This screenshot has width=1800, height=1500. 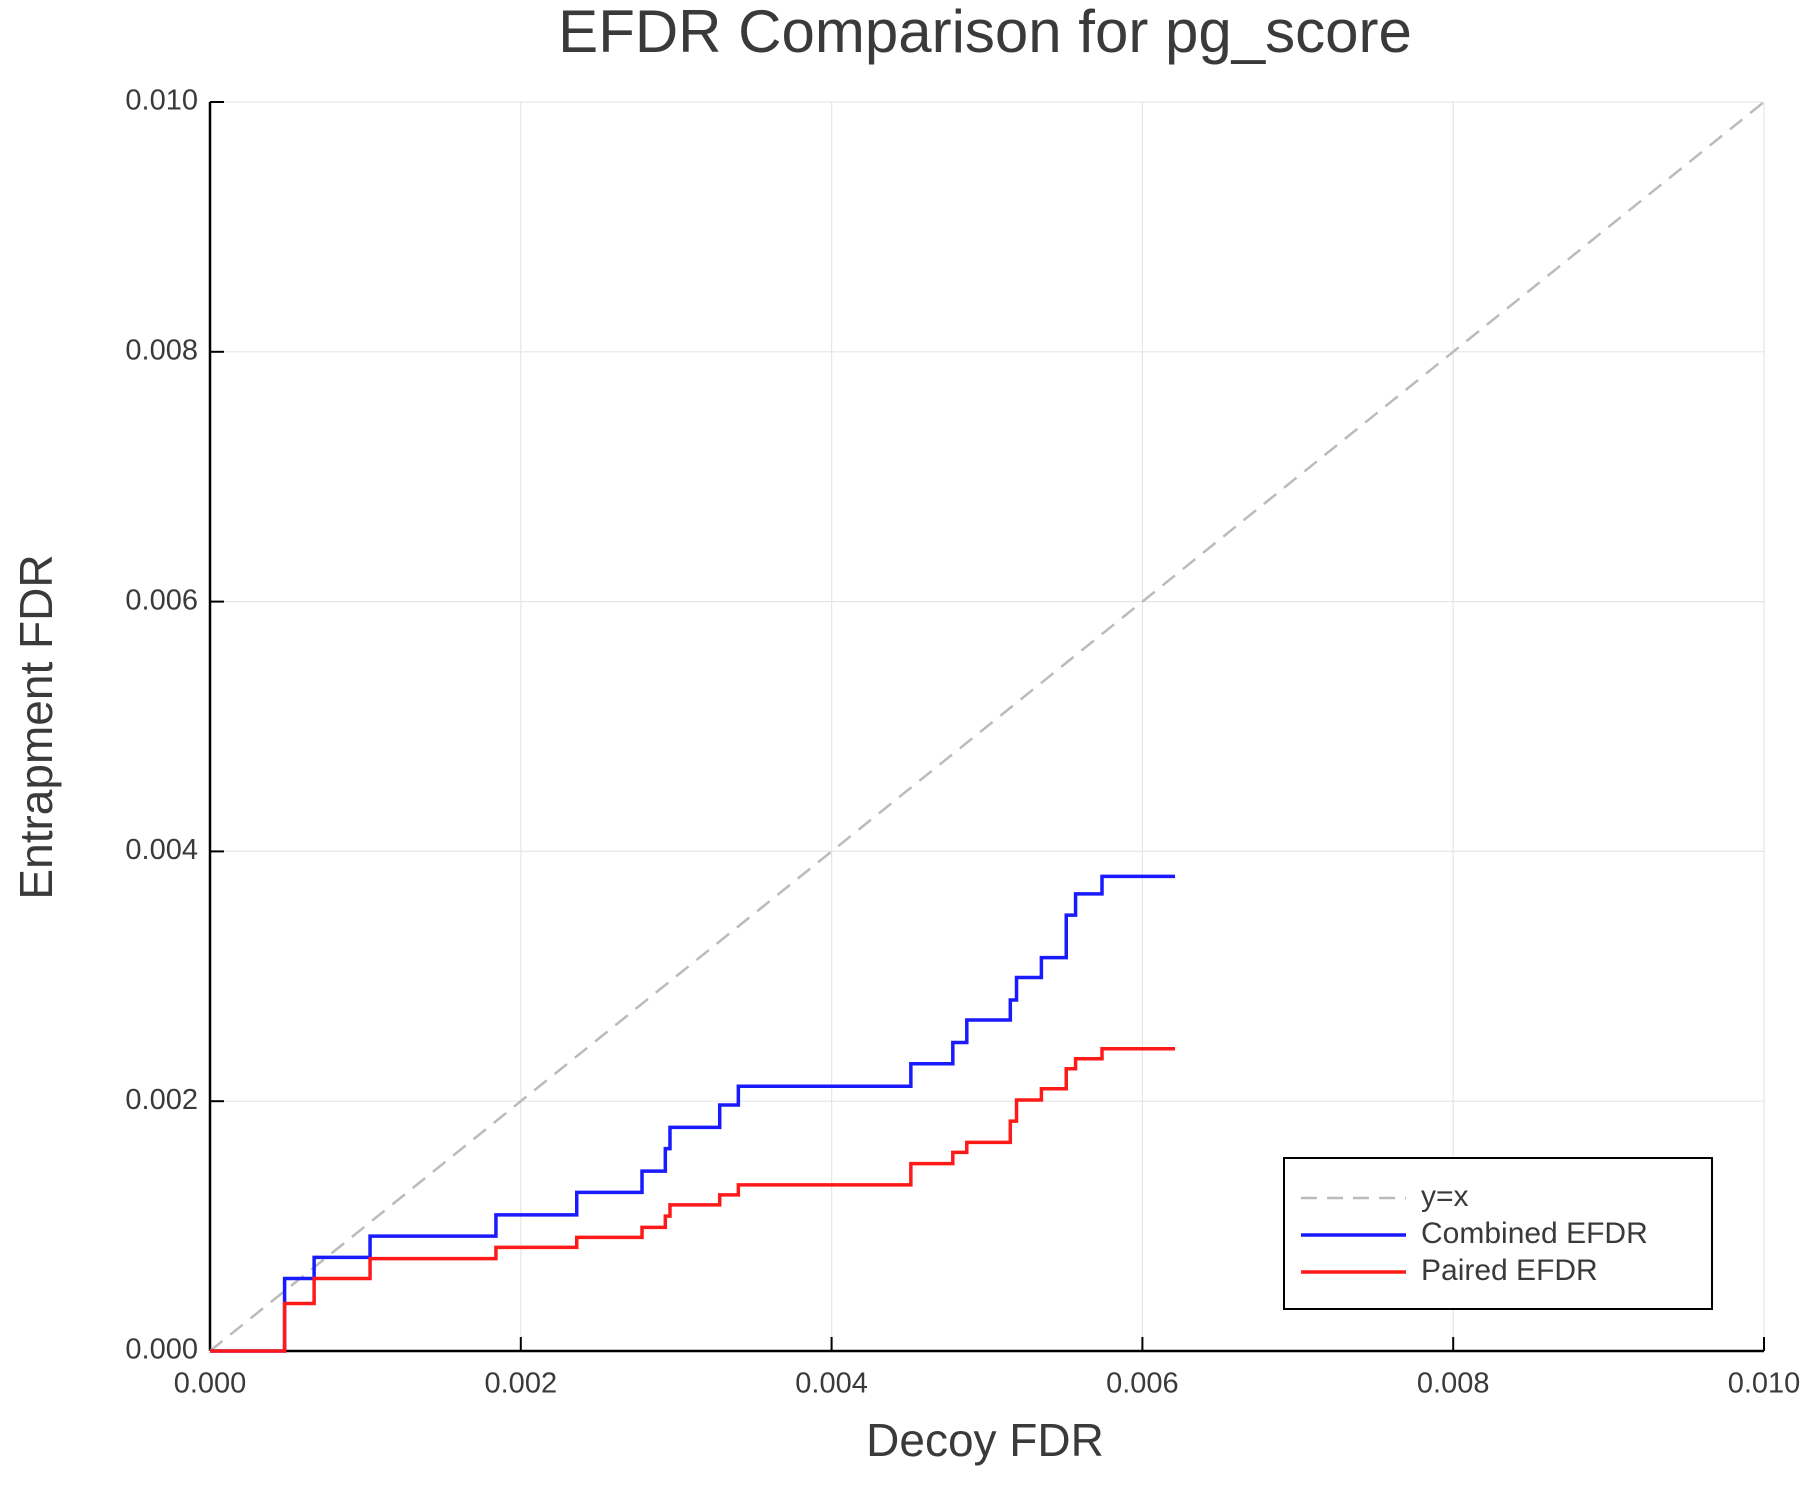 I want to click on x-tick-label: 0.000, so click(x=210, y=1384).